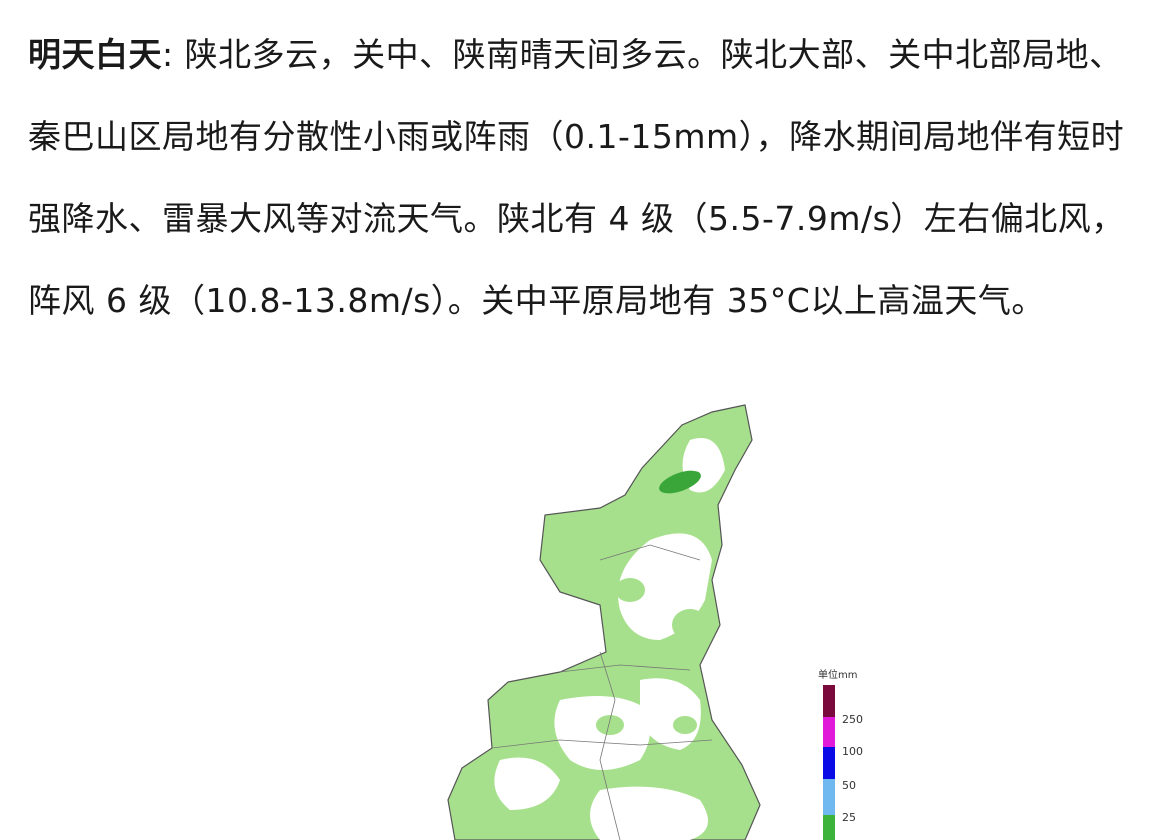 This screenshot has height=840, width=1166. Describe the element at coordinates (852, 751) in the screenshot. I see `legend-tick: 100` at that location.